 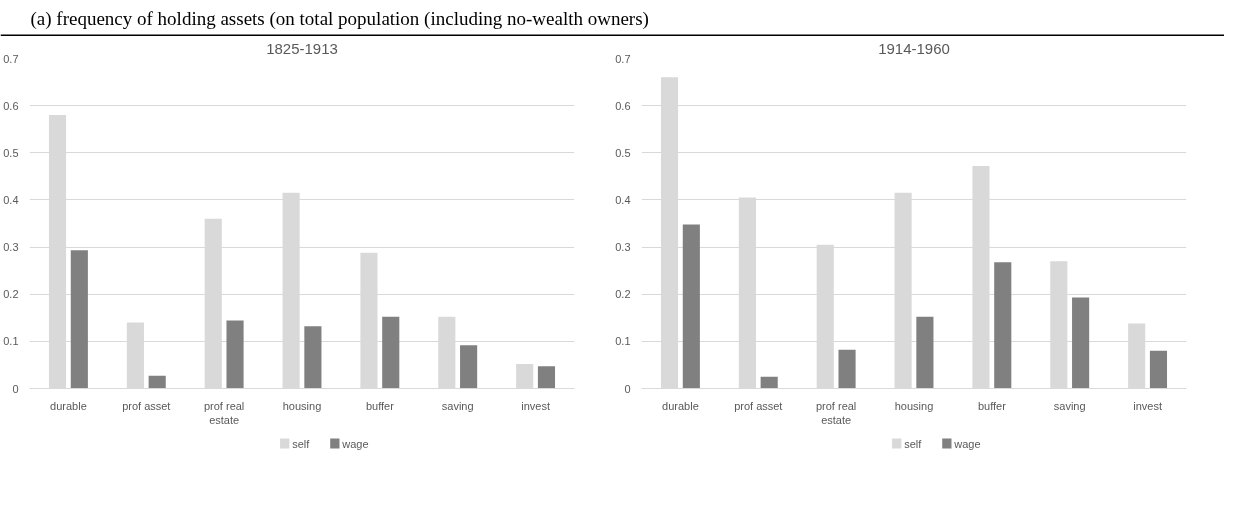 What do you see at coordinates (339, 19) in the screenshot?
I see `text: (a) frequency of holding assets (on total population (including no-wealth owners)` at bounding box center [339, 19].